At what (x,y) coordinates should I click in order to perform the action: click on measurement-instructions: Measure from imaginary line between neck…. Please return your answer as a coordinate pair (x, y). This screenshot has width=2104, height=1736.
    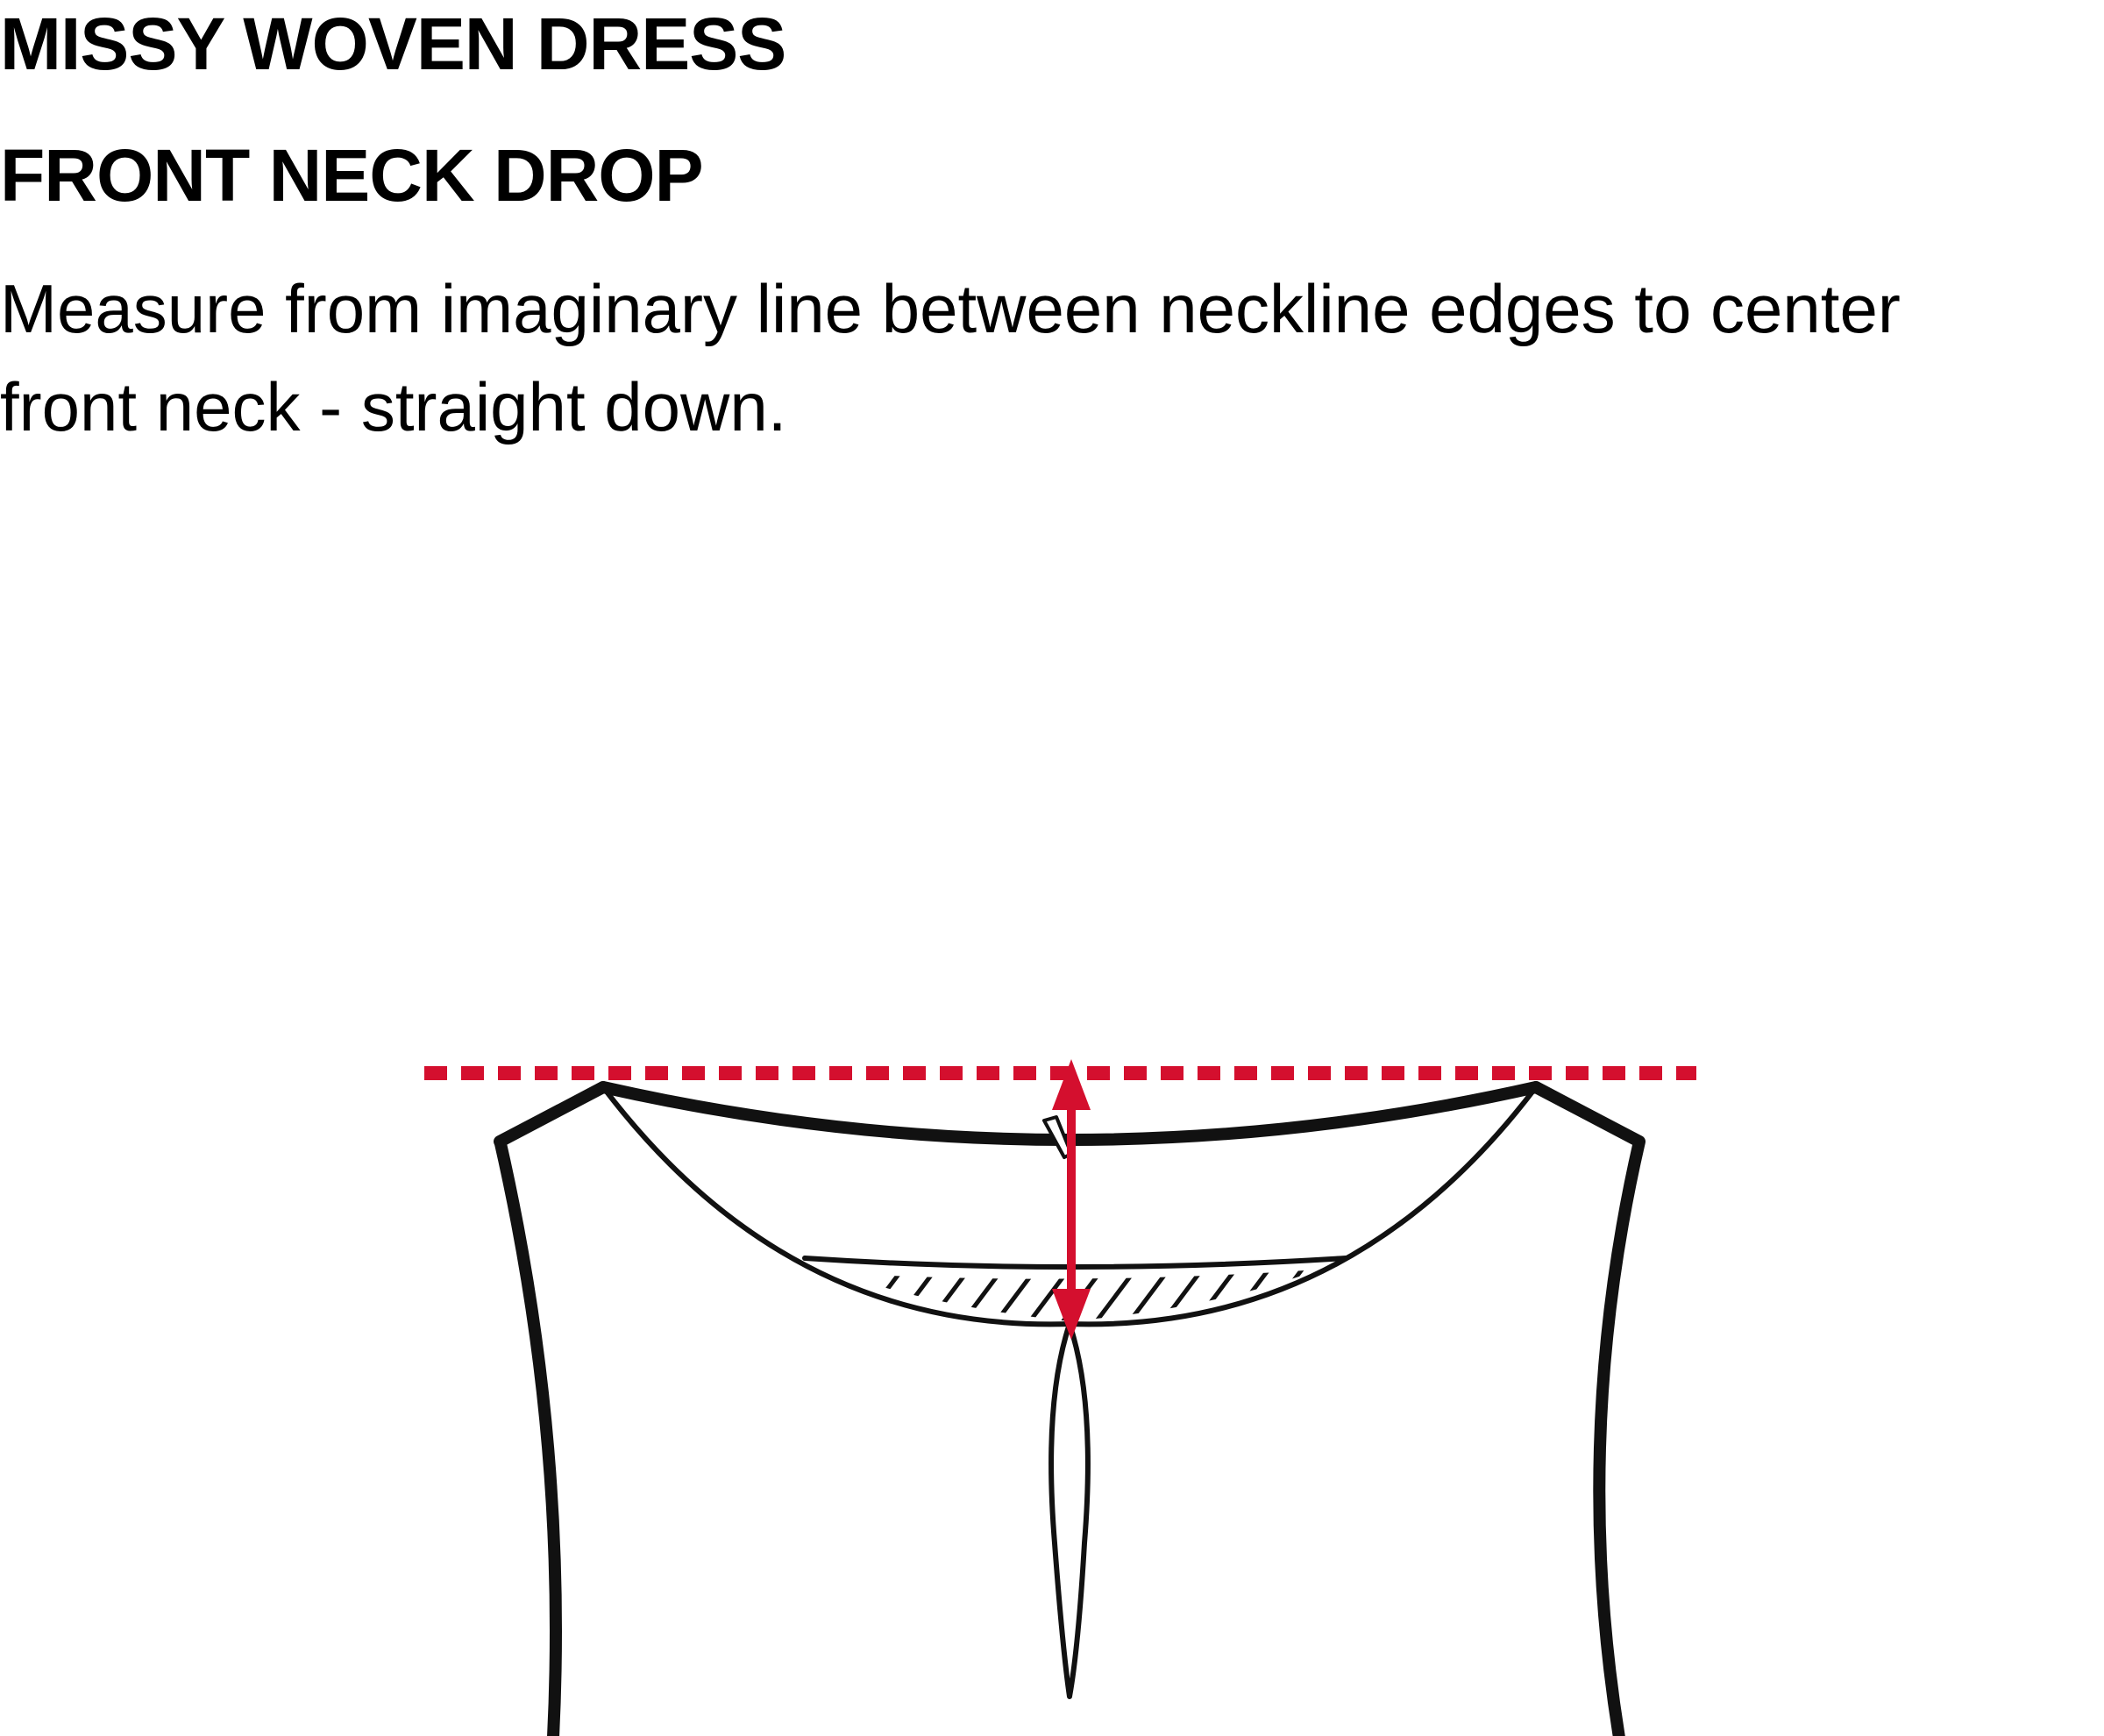
    Looking at the image, I should click on (950, 357).